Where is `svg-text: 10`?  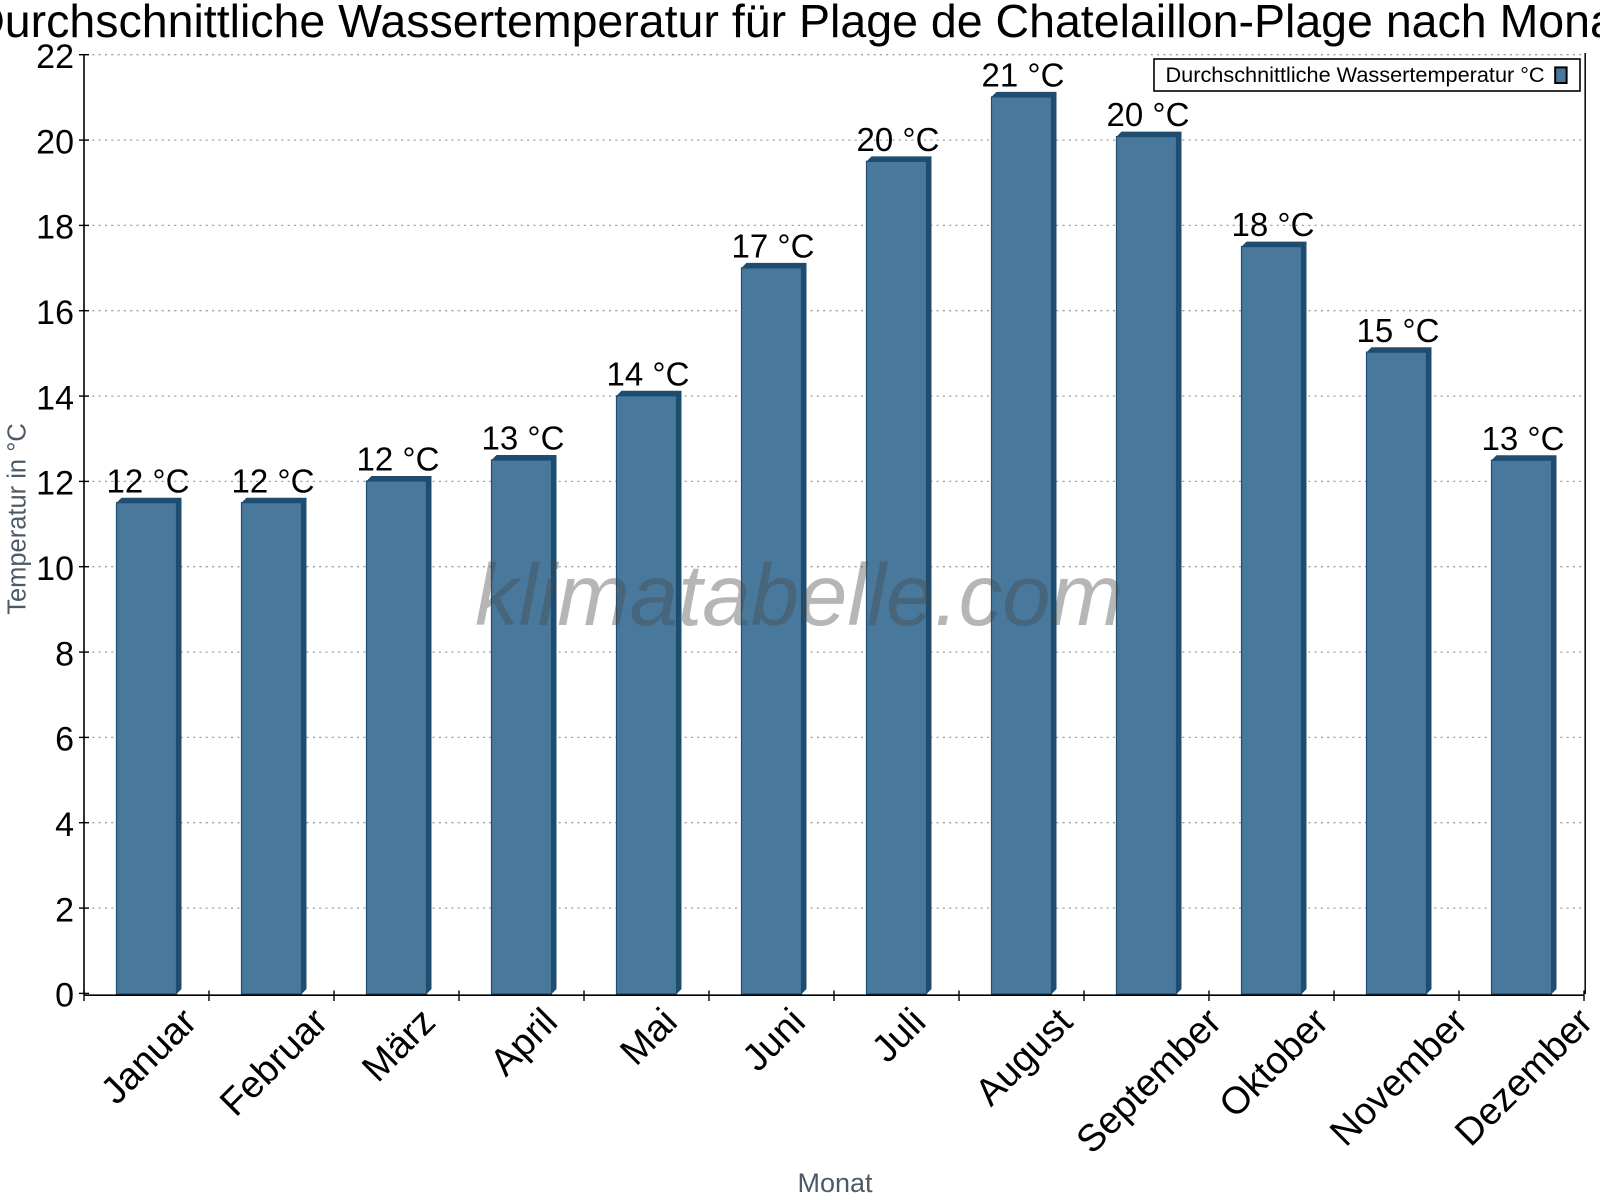
svg-text: 10 is located at coordinates (55, 569).